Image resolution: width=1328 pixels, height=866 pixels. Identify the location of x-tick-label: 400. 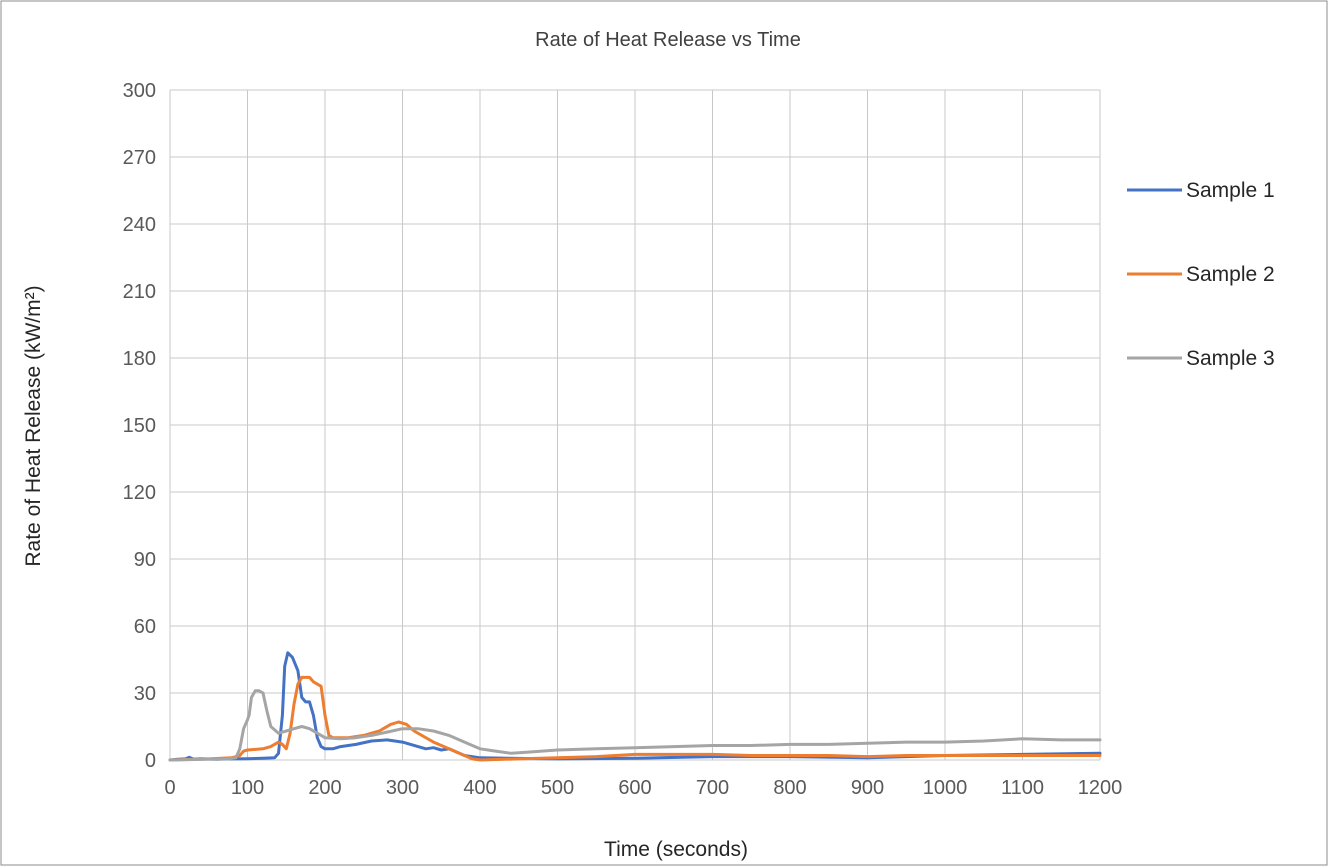
(479, 788).